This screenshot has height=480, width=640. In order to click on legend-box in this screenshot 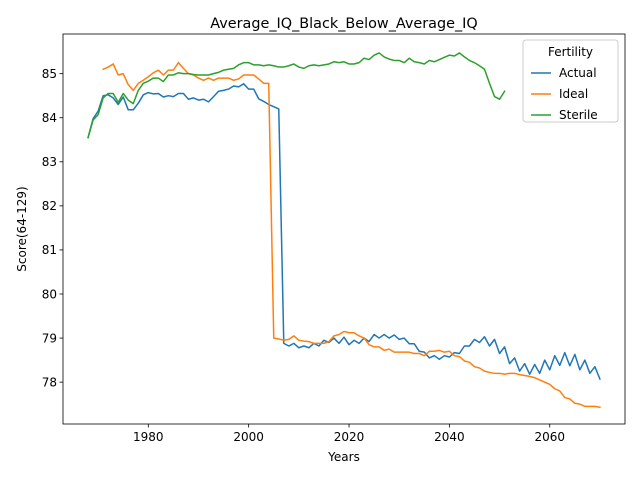, I will do `click(570, 81)`.